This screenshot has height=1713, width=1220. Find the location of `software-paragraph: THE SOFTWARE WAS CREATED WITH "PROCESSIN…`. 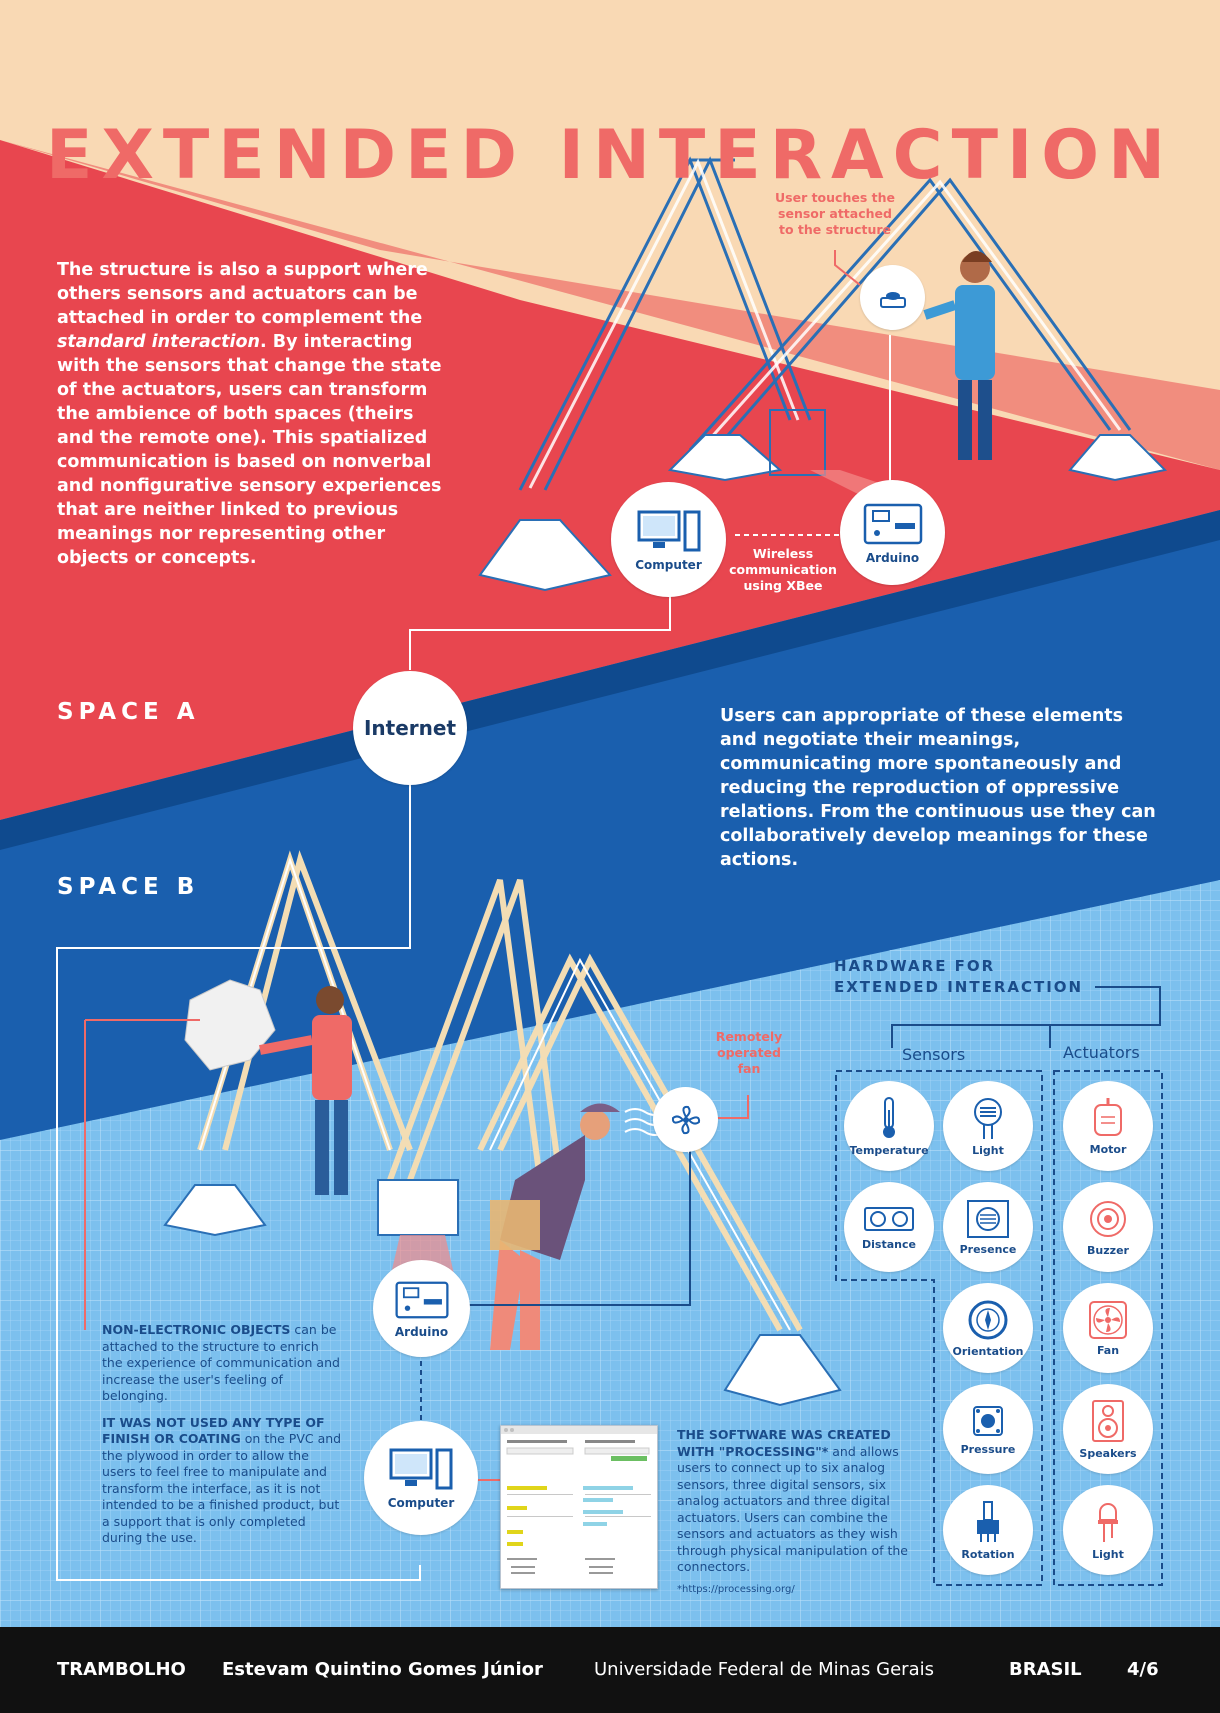

software-paragraph: THE SOFTWARE WAS CREATED WITH "PROCESSIN… is located at coordinates (792, 1500).